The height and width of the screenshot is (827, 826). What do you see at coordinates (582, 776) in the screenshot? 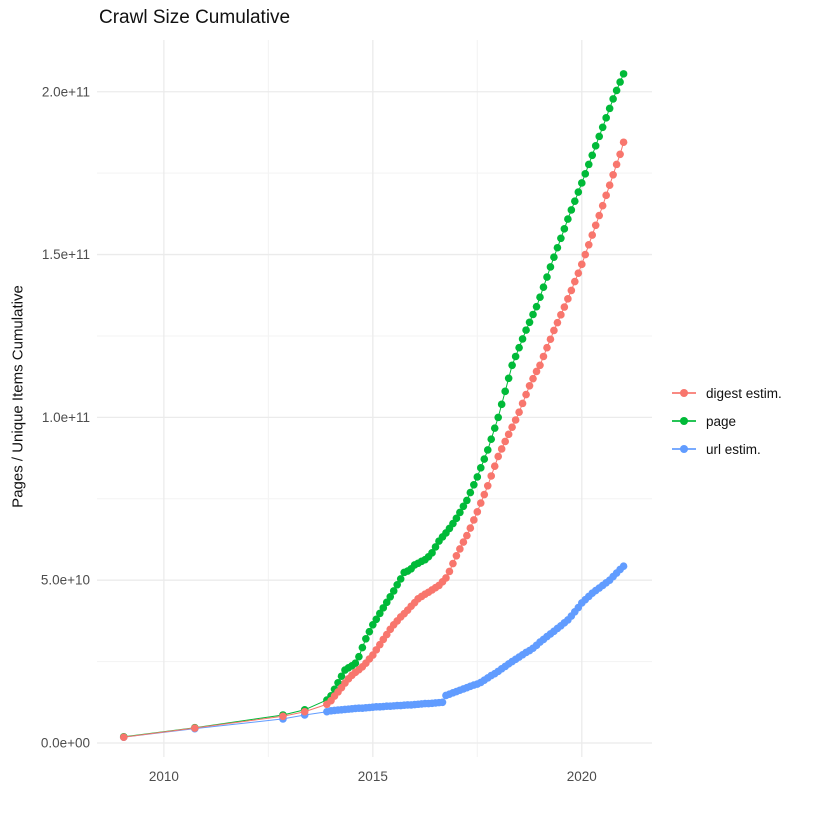
I see `x-tick-label: 2020` at bounding box center [582, 776].